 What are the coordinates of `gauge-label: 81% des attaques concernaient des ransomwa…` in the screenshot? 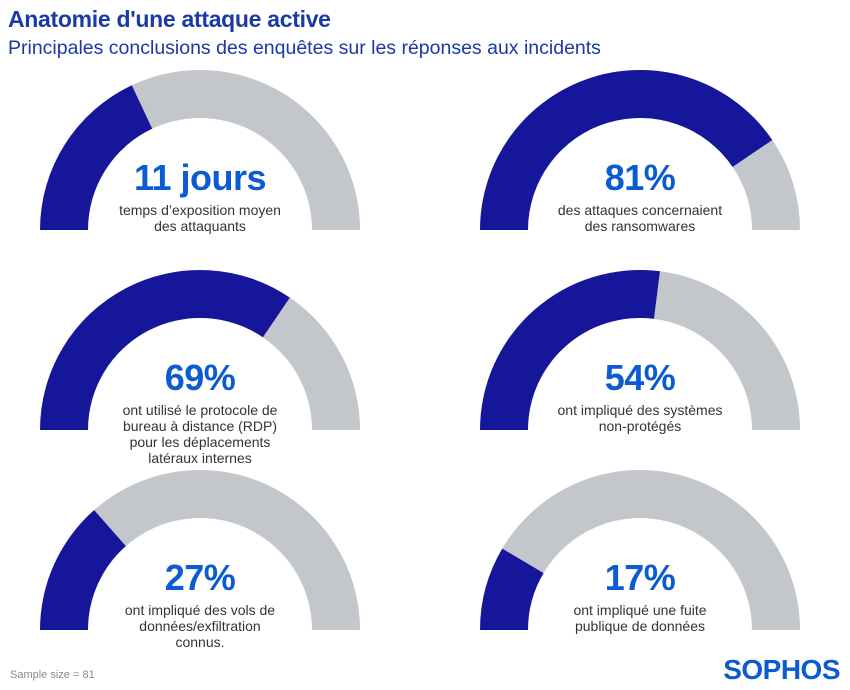 It's located at (640, 196).